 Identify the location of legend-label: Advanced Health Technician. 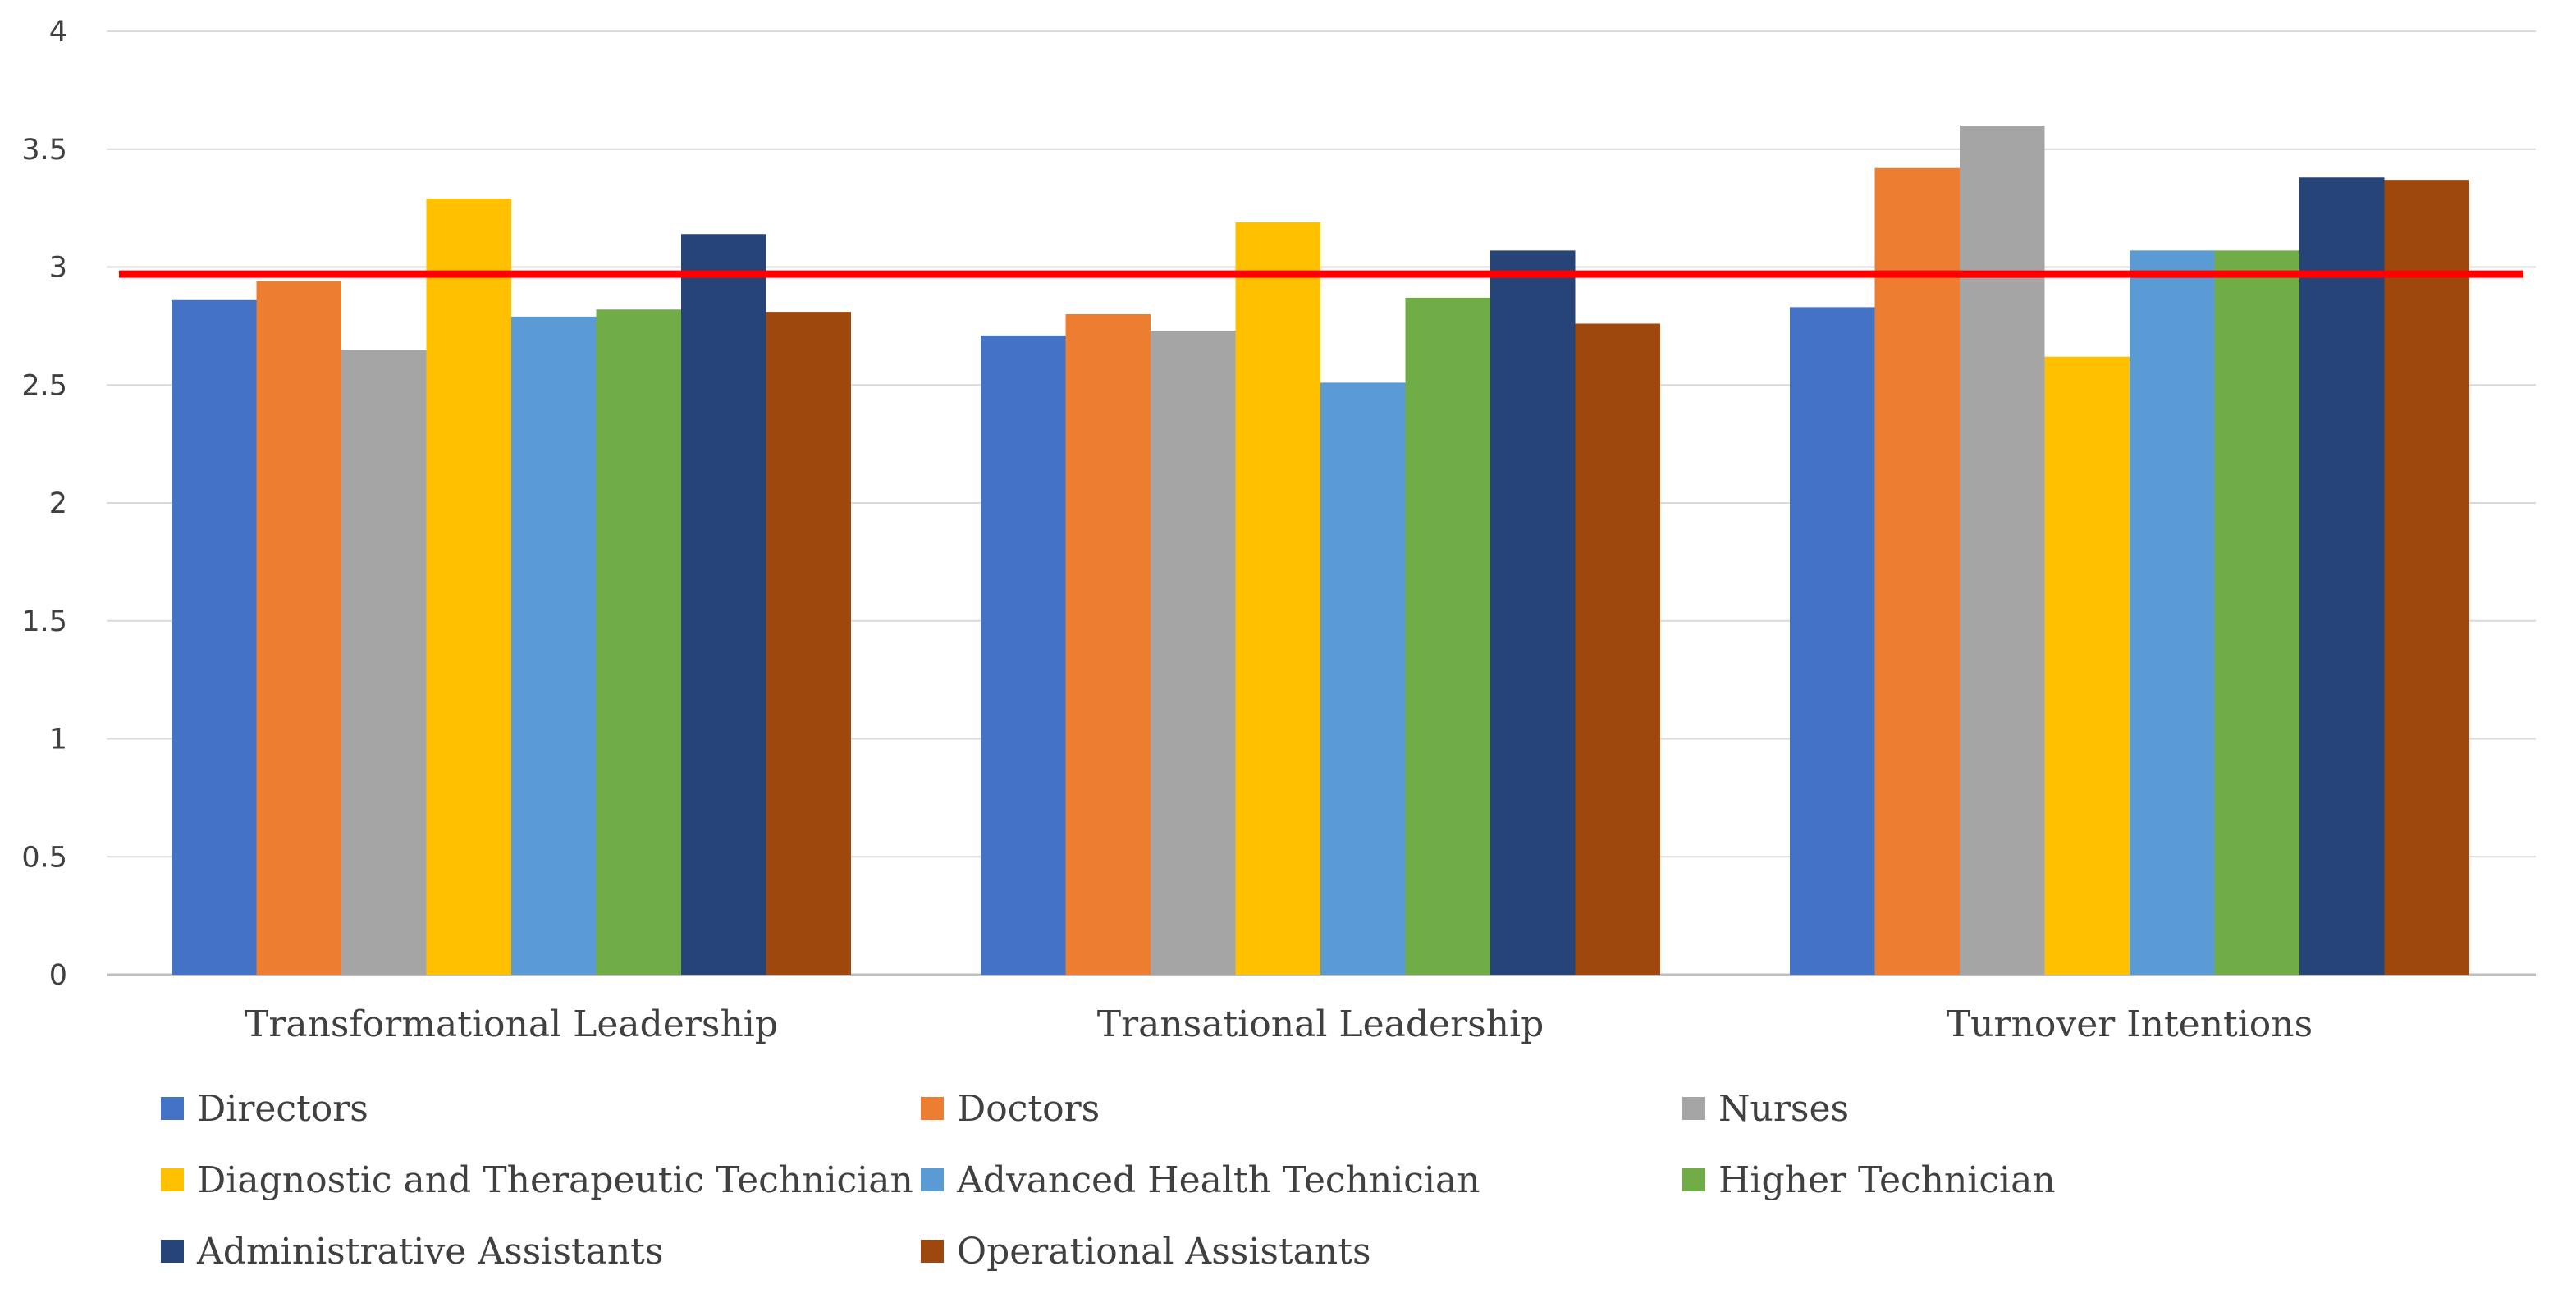
(1218, 1180).